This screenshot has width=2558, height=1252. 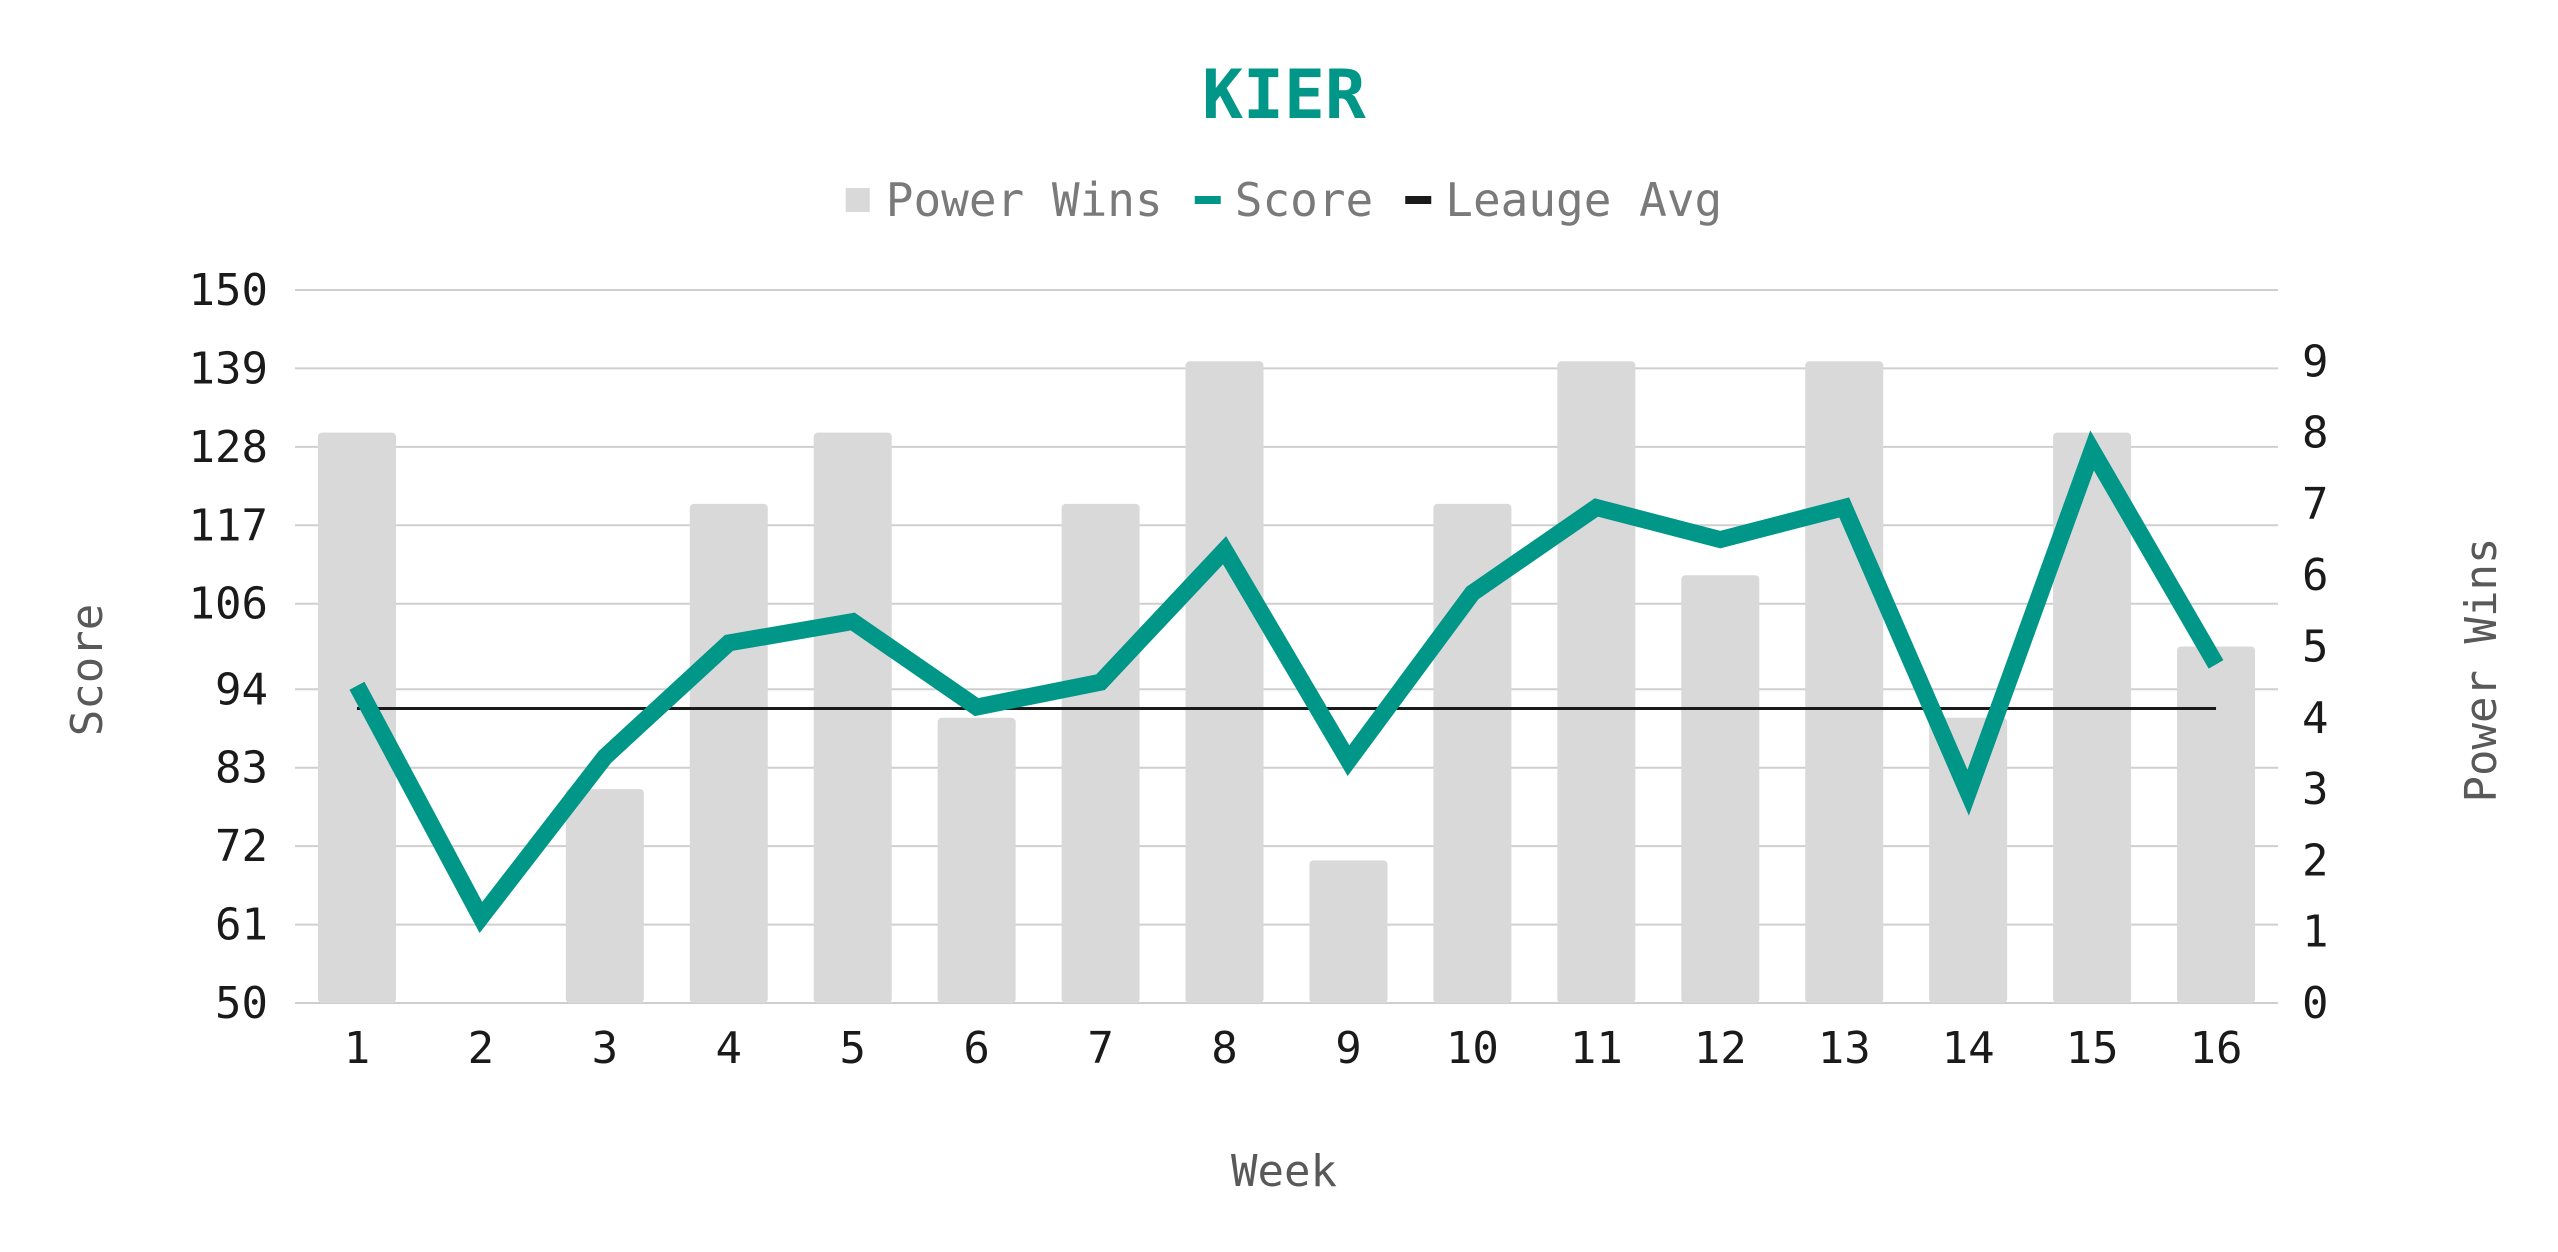 What do you see at coordinates (228, 290) in the screenshot?
I see `y-left-tick-label: 150` at bounding box center [228, 290].